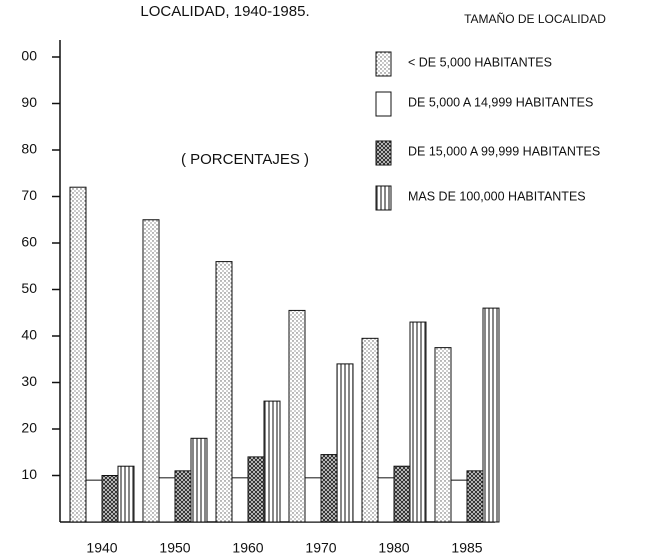  I want to click on x-tick-label: 1980, so click(393, 548).